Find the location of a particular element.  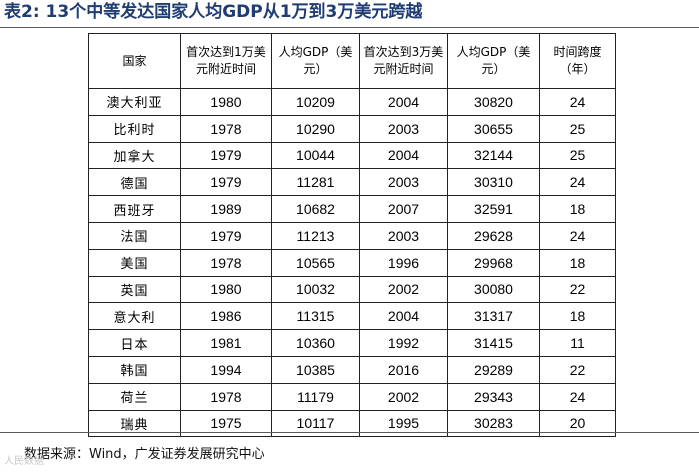

cell-country: 澳大利亚 is located at coordinates (134, 102).